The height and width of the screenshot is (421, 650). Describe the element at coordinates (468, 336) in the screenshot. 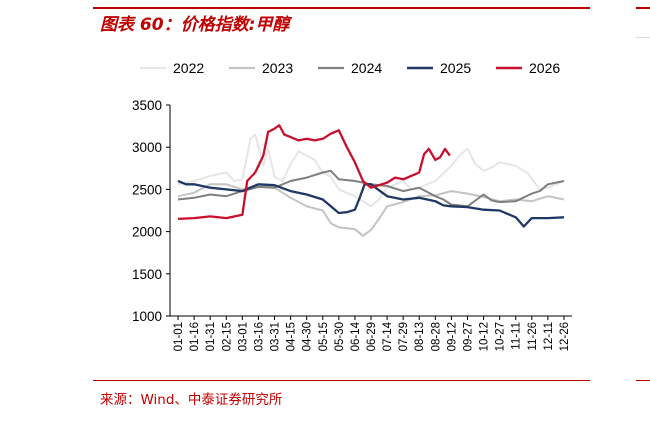

I see `x-tick-label: 09-27` at that location.